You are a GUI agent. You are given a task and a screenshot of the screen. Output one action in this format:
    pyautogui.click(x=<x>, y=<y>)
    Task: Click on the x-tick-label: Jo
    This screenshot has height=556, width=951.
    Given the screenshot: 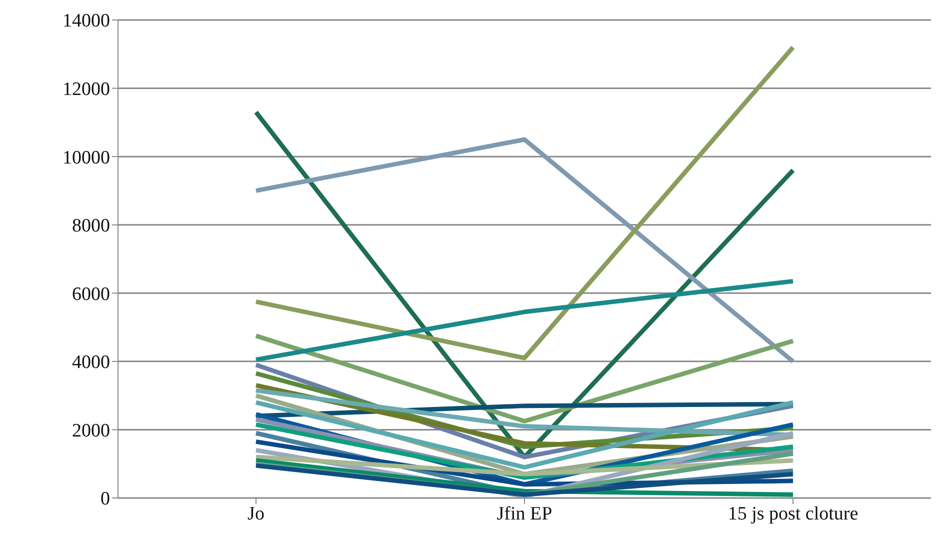 What is the action you would take?
    pyautogui.click(x=256, y=513)
    